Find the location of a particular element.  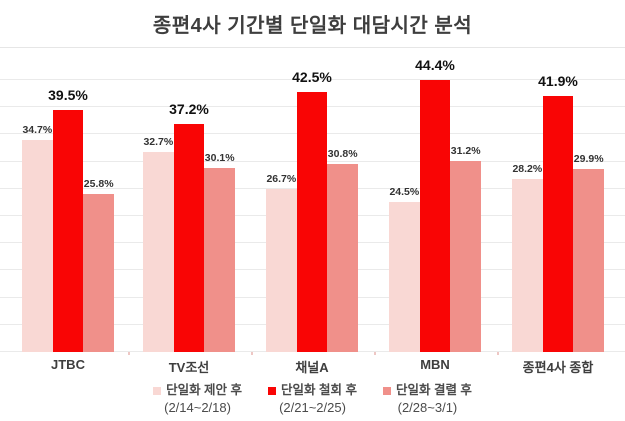

bar-column: 30.1% is located at coordinates (220, 202).